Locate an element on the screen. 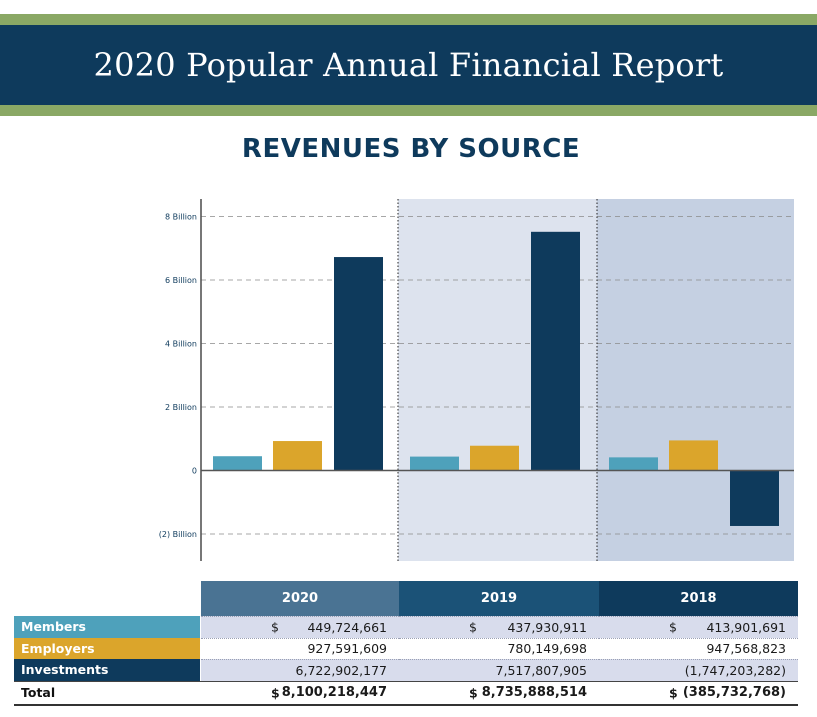  members-2020-cell: $449,724,661 is located at coordinates (300, 627).